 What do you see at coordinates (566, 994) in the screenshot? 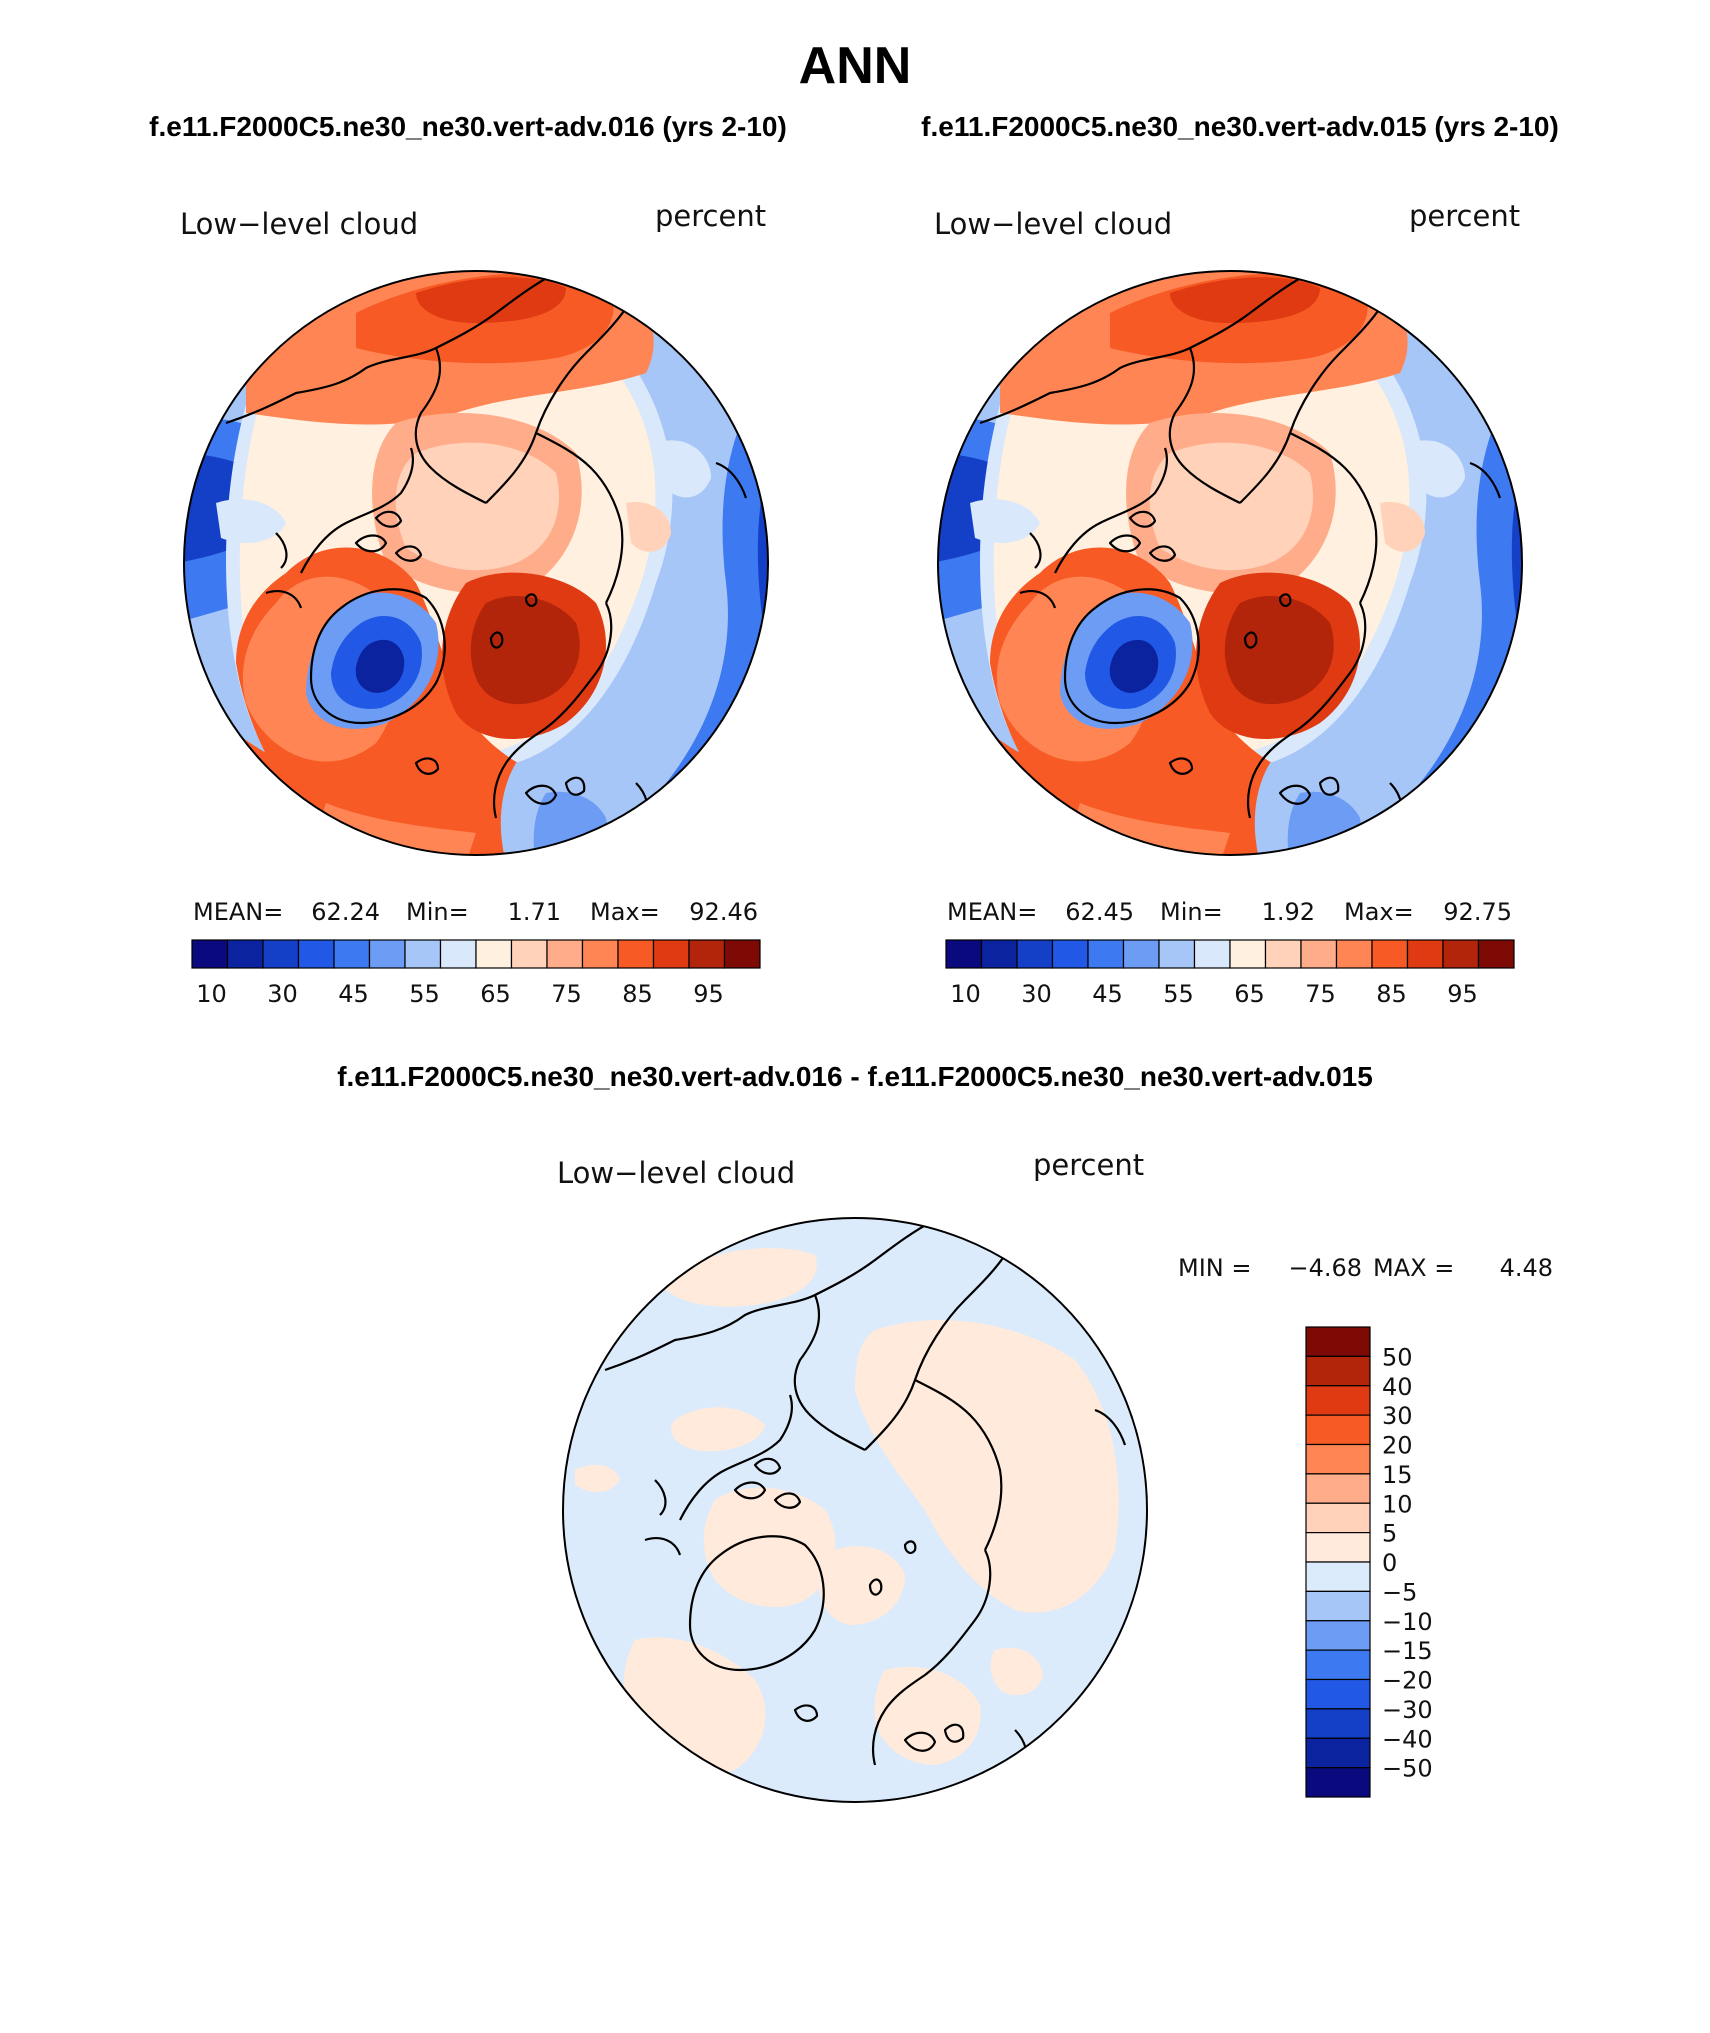
I see `colorbar-left-tick-label: 75` at bounding box center [566, 994].